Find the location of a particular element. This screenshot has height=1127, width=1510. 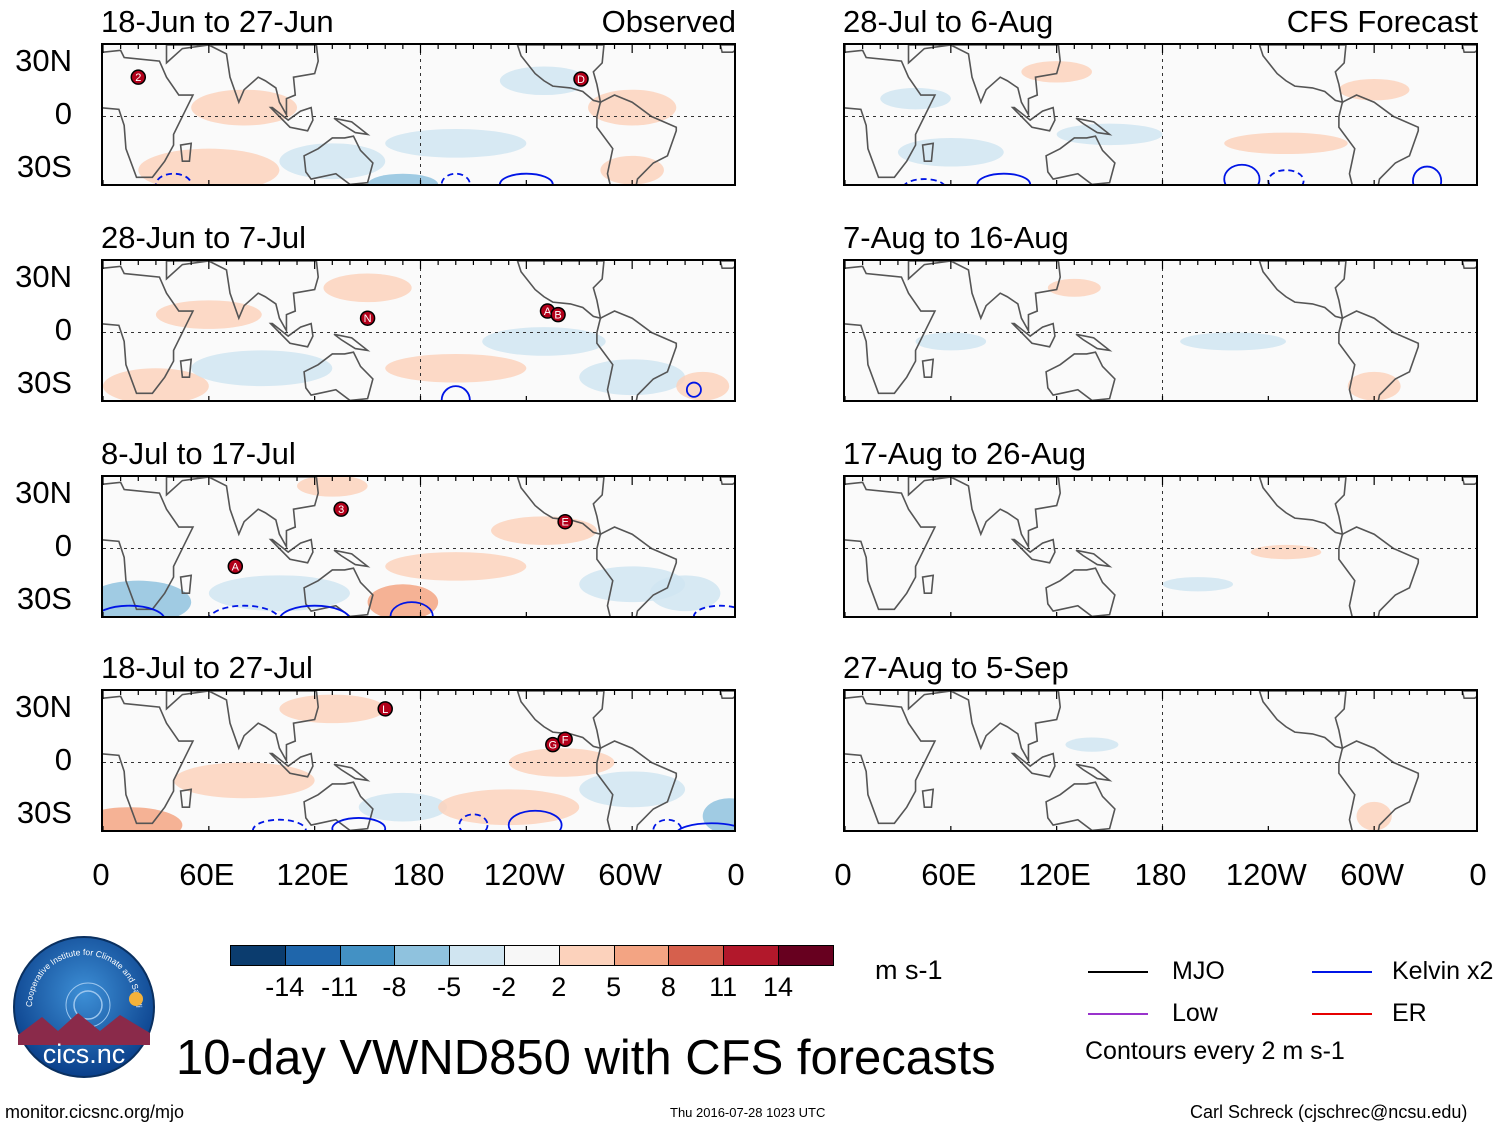

storm-marker: F is located at coordinates (565, 739).